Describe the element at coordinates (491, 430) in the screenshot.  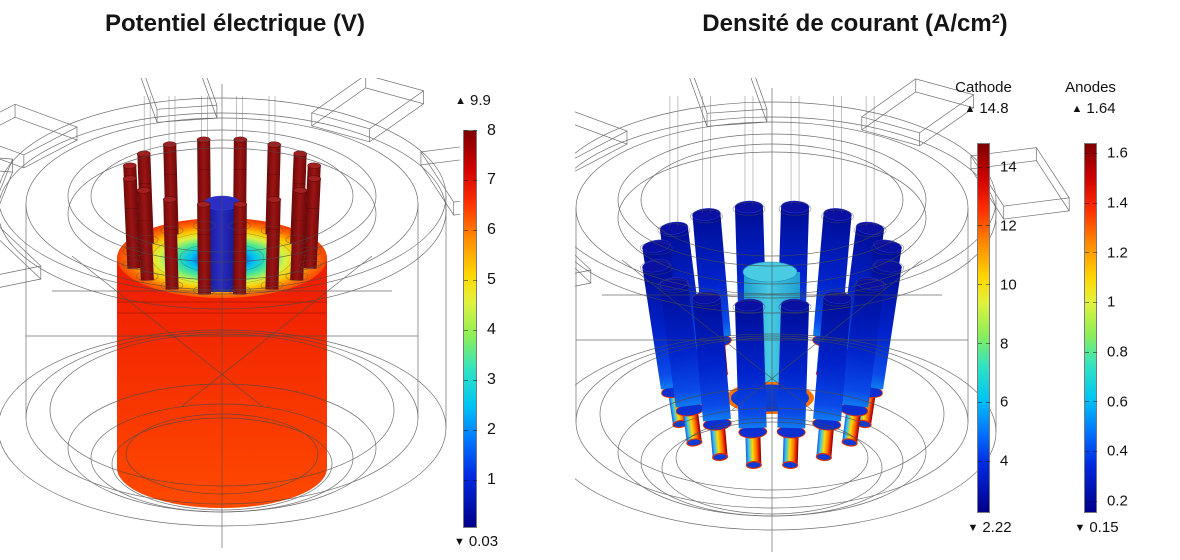
I see `colorbar-tick-label: 2` at that location.